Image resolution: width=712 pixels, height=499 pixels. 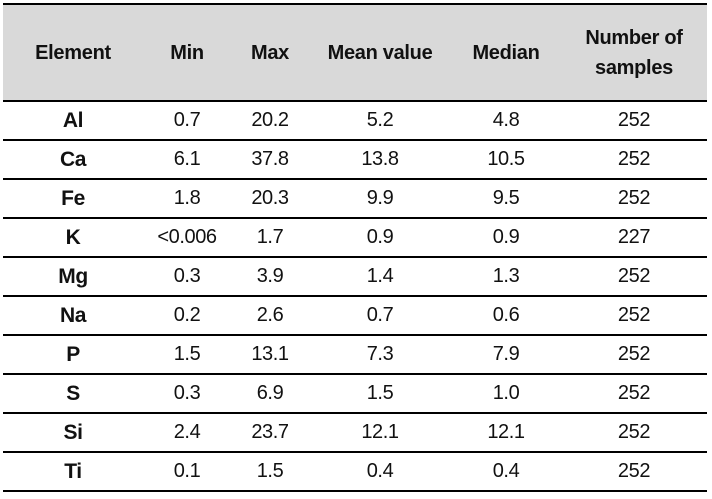 I want to click on element-cell: Si, so click(x=73, y=433).